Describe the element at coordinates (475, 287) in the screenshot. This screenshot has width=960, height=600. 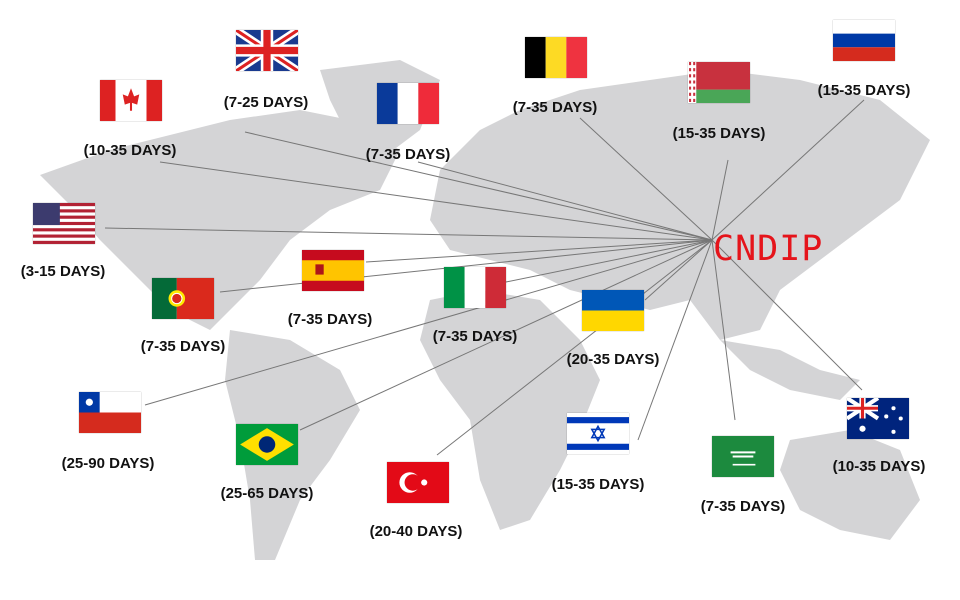
I see `italy-flag-icon` at that location.